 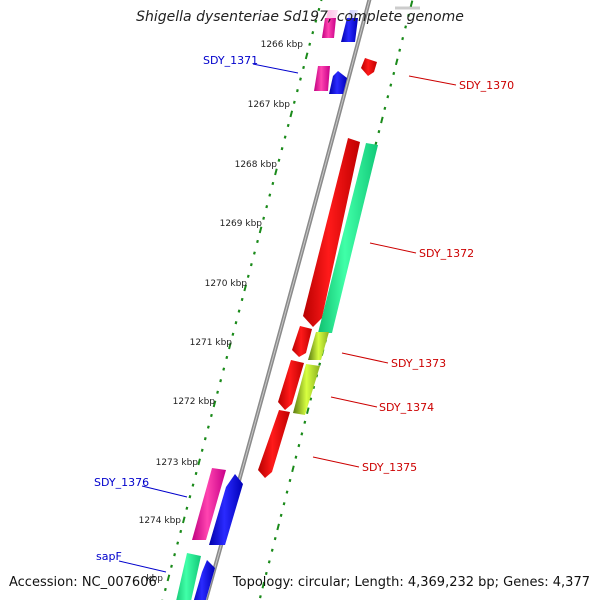 I want to click on feature-sdy1373-lime, so click(x=318, y=346).